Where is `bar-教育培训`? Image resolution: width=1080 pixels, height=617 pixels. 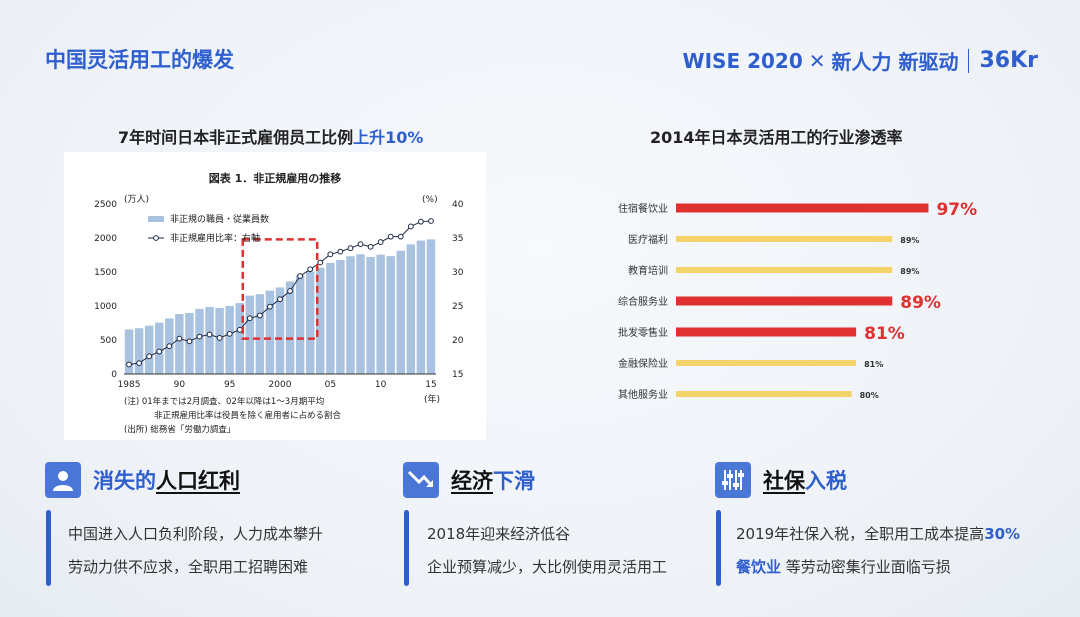 bar-教育培训 is located at coordinates (784, 270).